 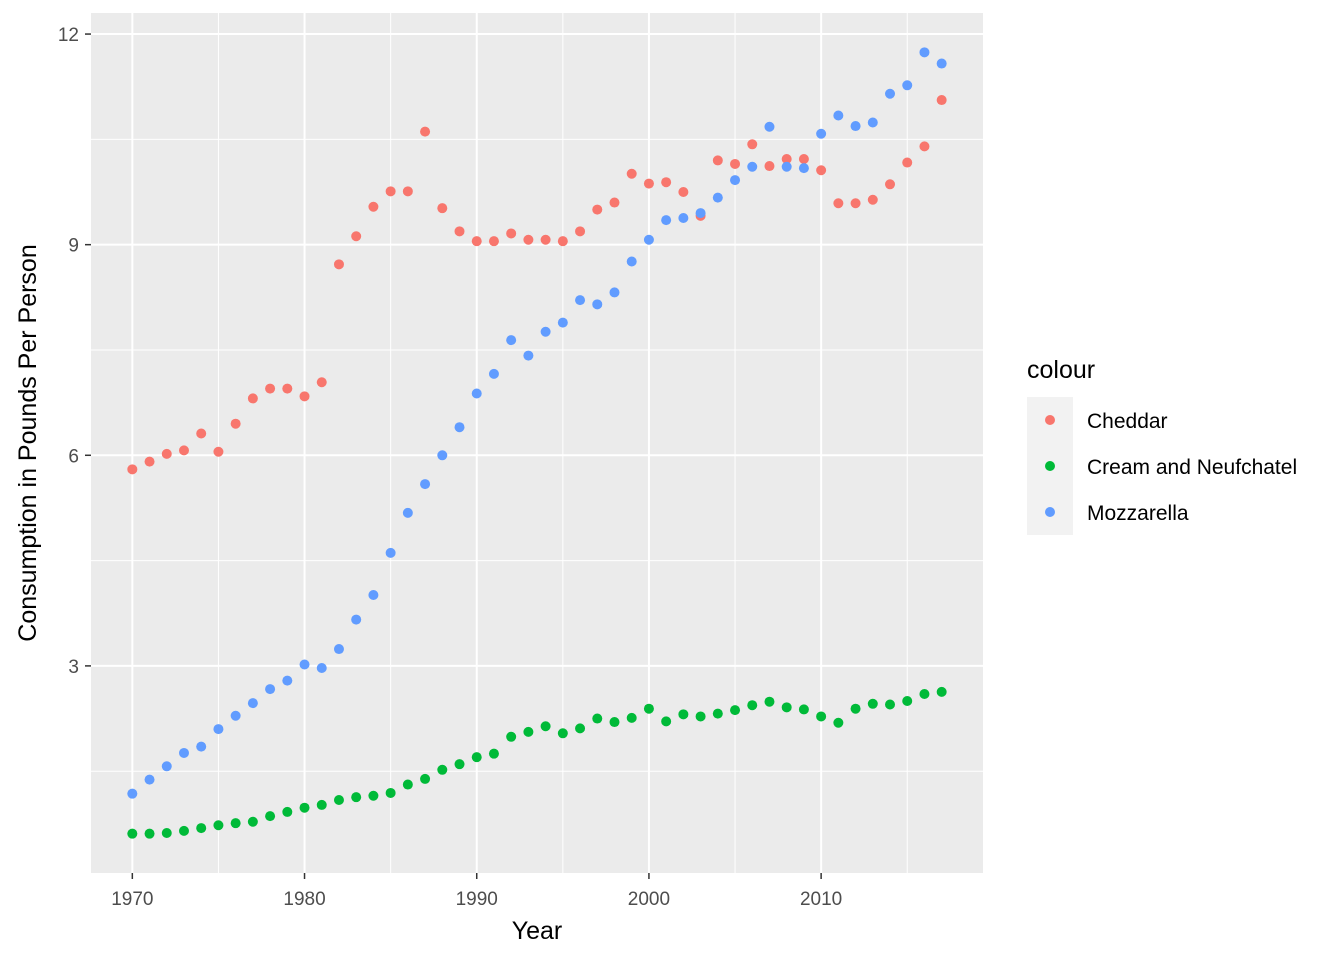 I want to click on x-tick-label: 2000, so click(x=649, y=899).